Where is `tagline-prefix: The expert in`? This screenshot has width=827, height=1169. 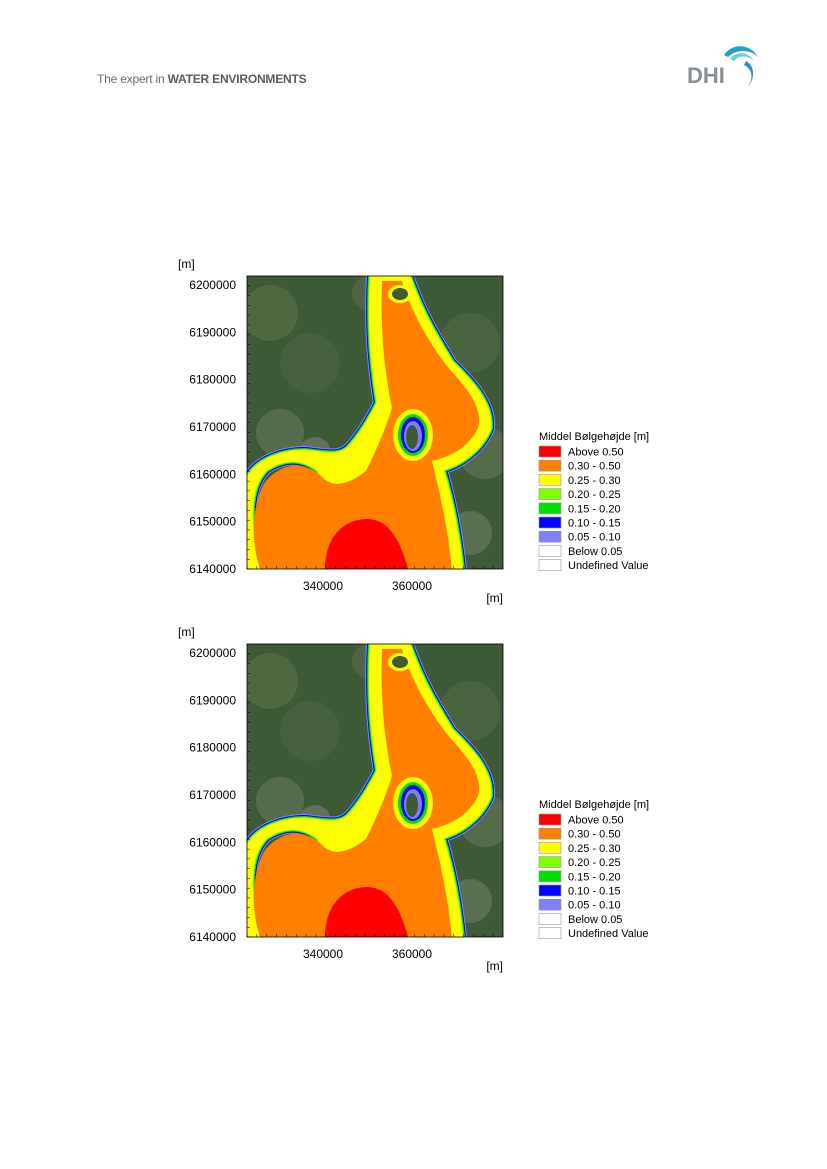 tagline-prefix: The expert in is located at coordinates (132, 79).